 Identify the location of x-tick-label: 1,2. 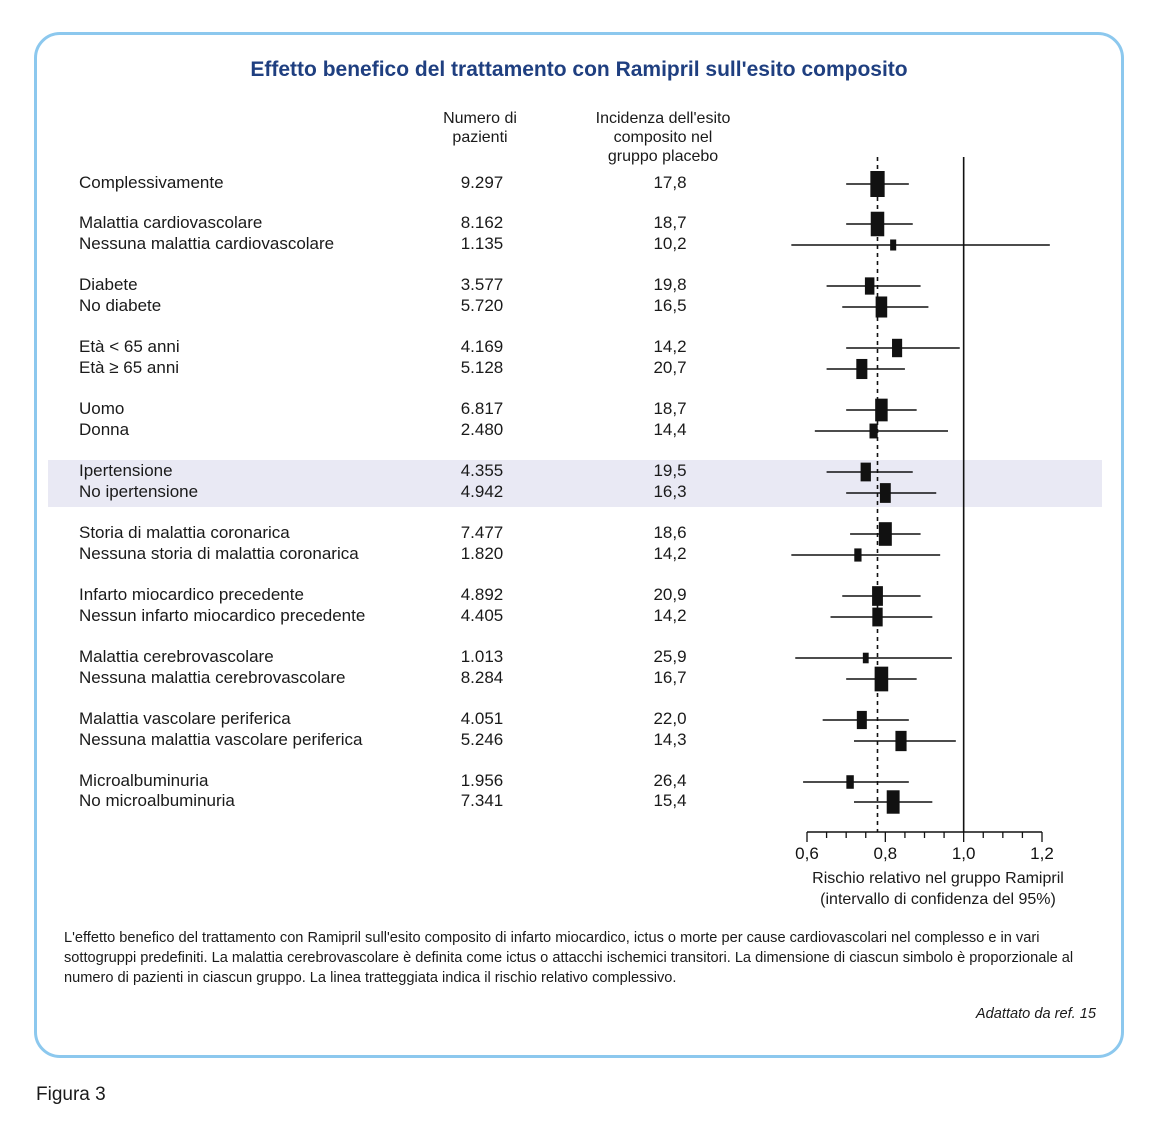
(1042, 853).